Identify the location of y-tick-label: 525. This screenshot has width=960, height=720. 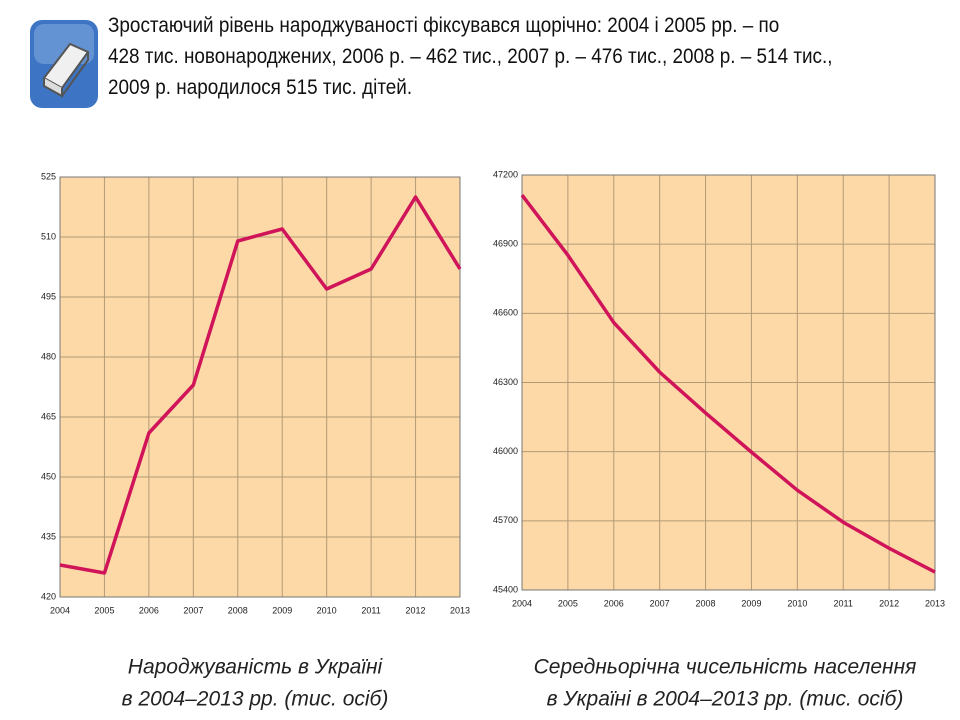
(48, 176).